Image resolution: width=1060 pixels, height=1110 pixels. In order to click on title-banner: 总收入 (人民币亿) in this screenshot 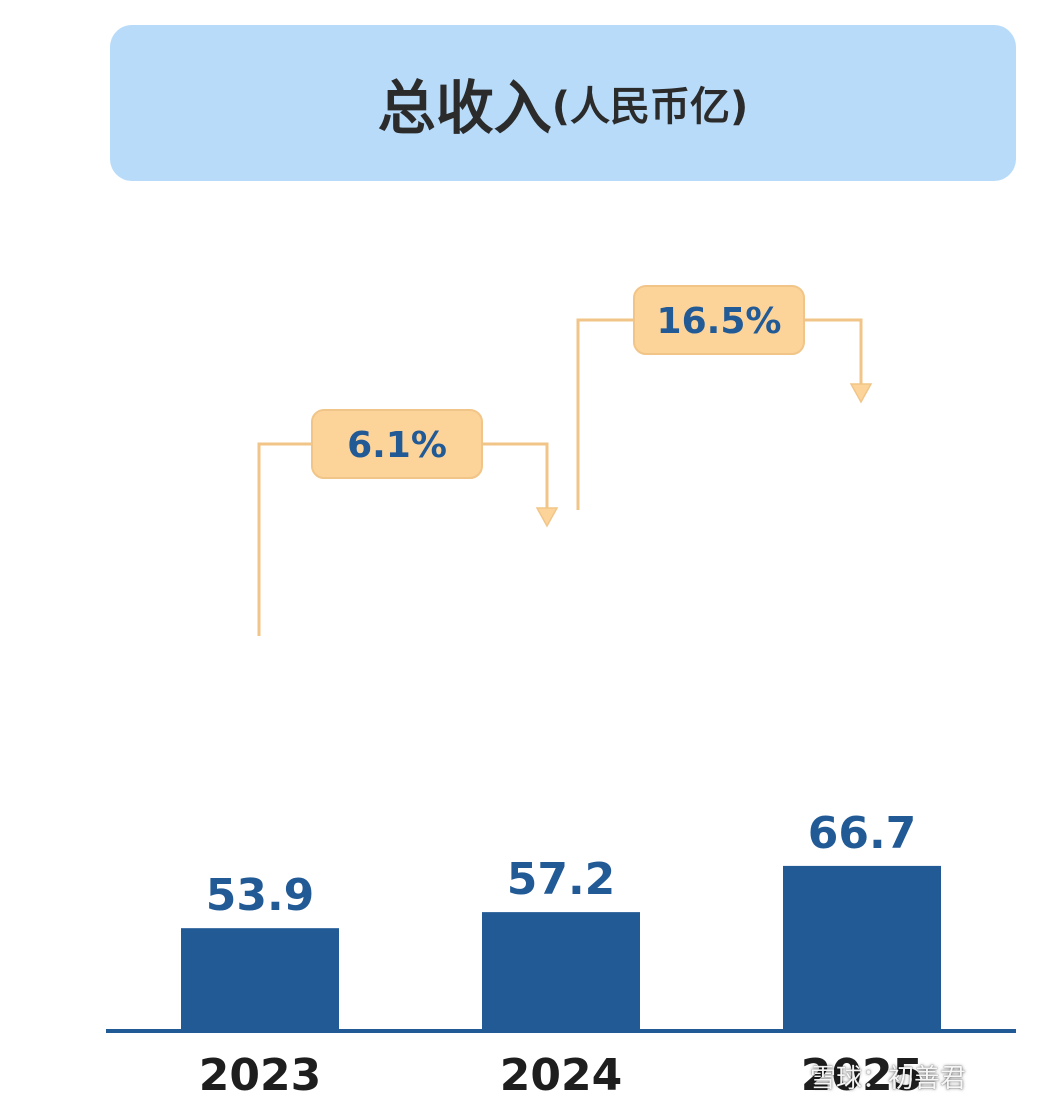, I will do `click(563, 103)`.